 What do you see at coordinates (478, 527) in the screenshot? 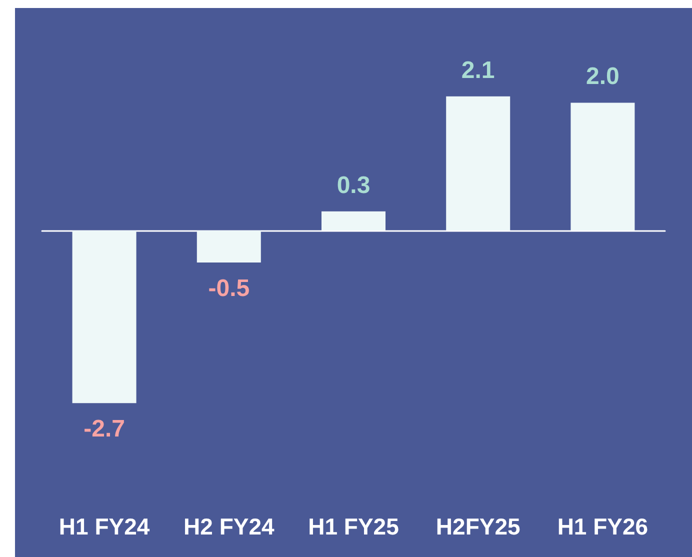
I see `x-tick-label: H2FY25` at bounding box center [478, 527].